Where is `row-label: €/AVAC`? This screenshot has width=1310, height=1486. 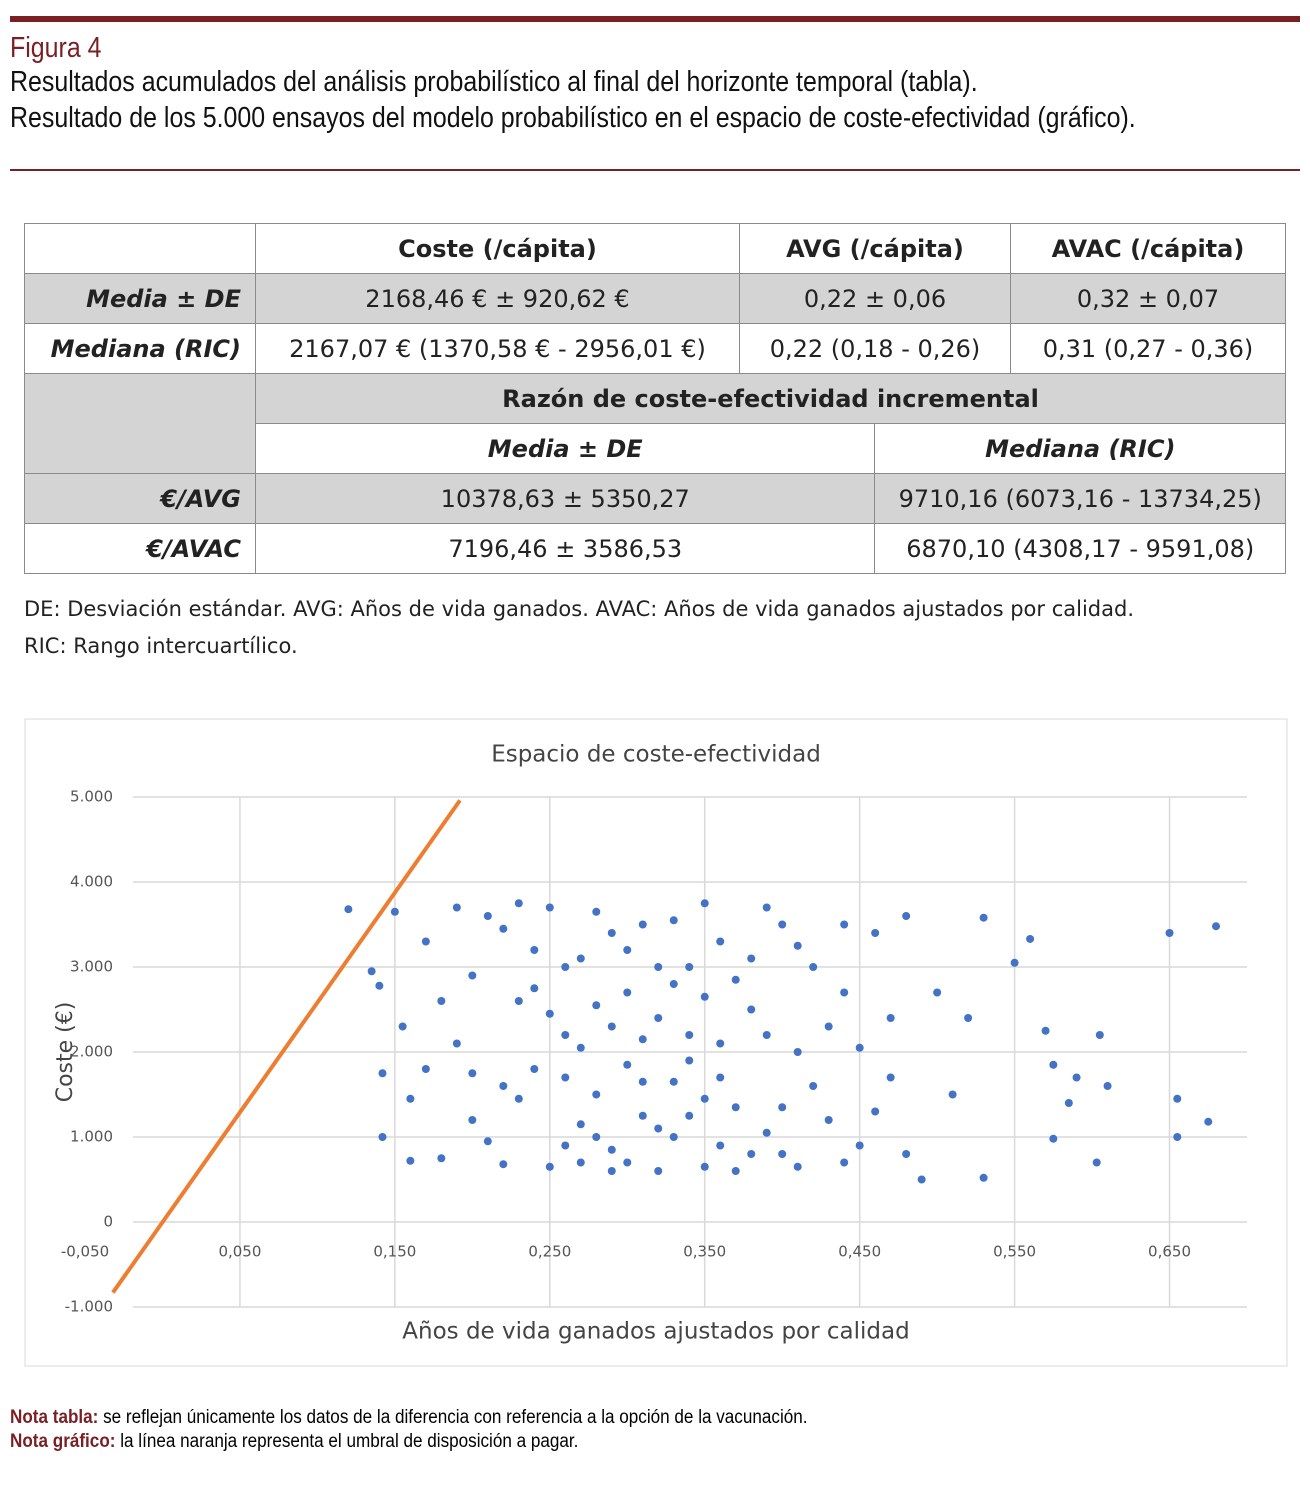
row-label: €/AVAC is located at coordinates (140, 548).